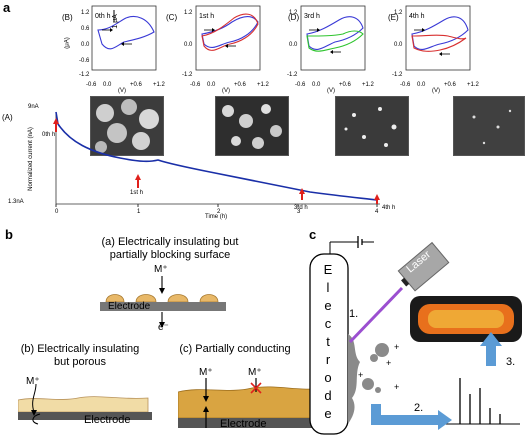  I want to click on trace-marker-label: 0th h, so click(49, 135).